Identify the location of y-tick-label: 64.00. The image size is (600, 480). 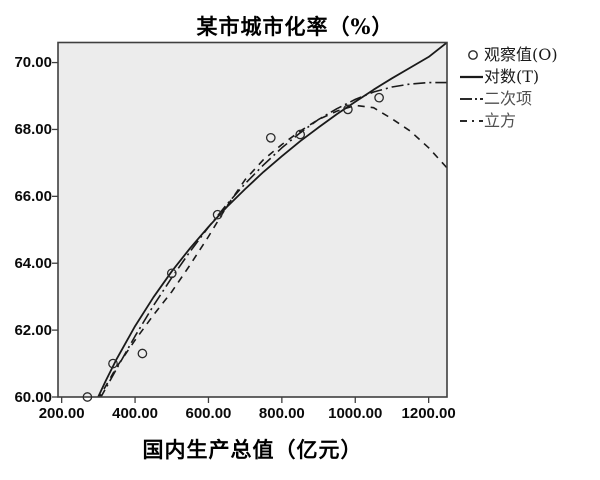
(33, 263).